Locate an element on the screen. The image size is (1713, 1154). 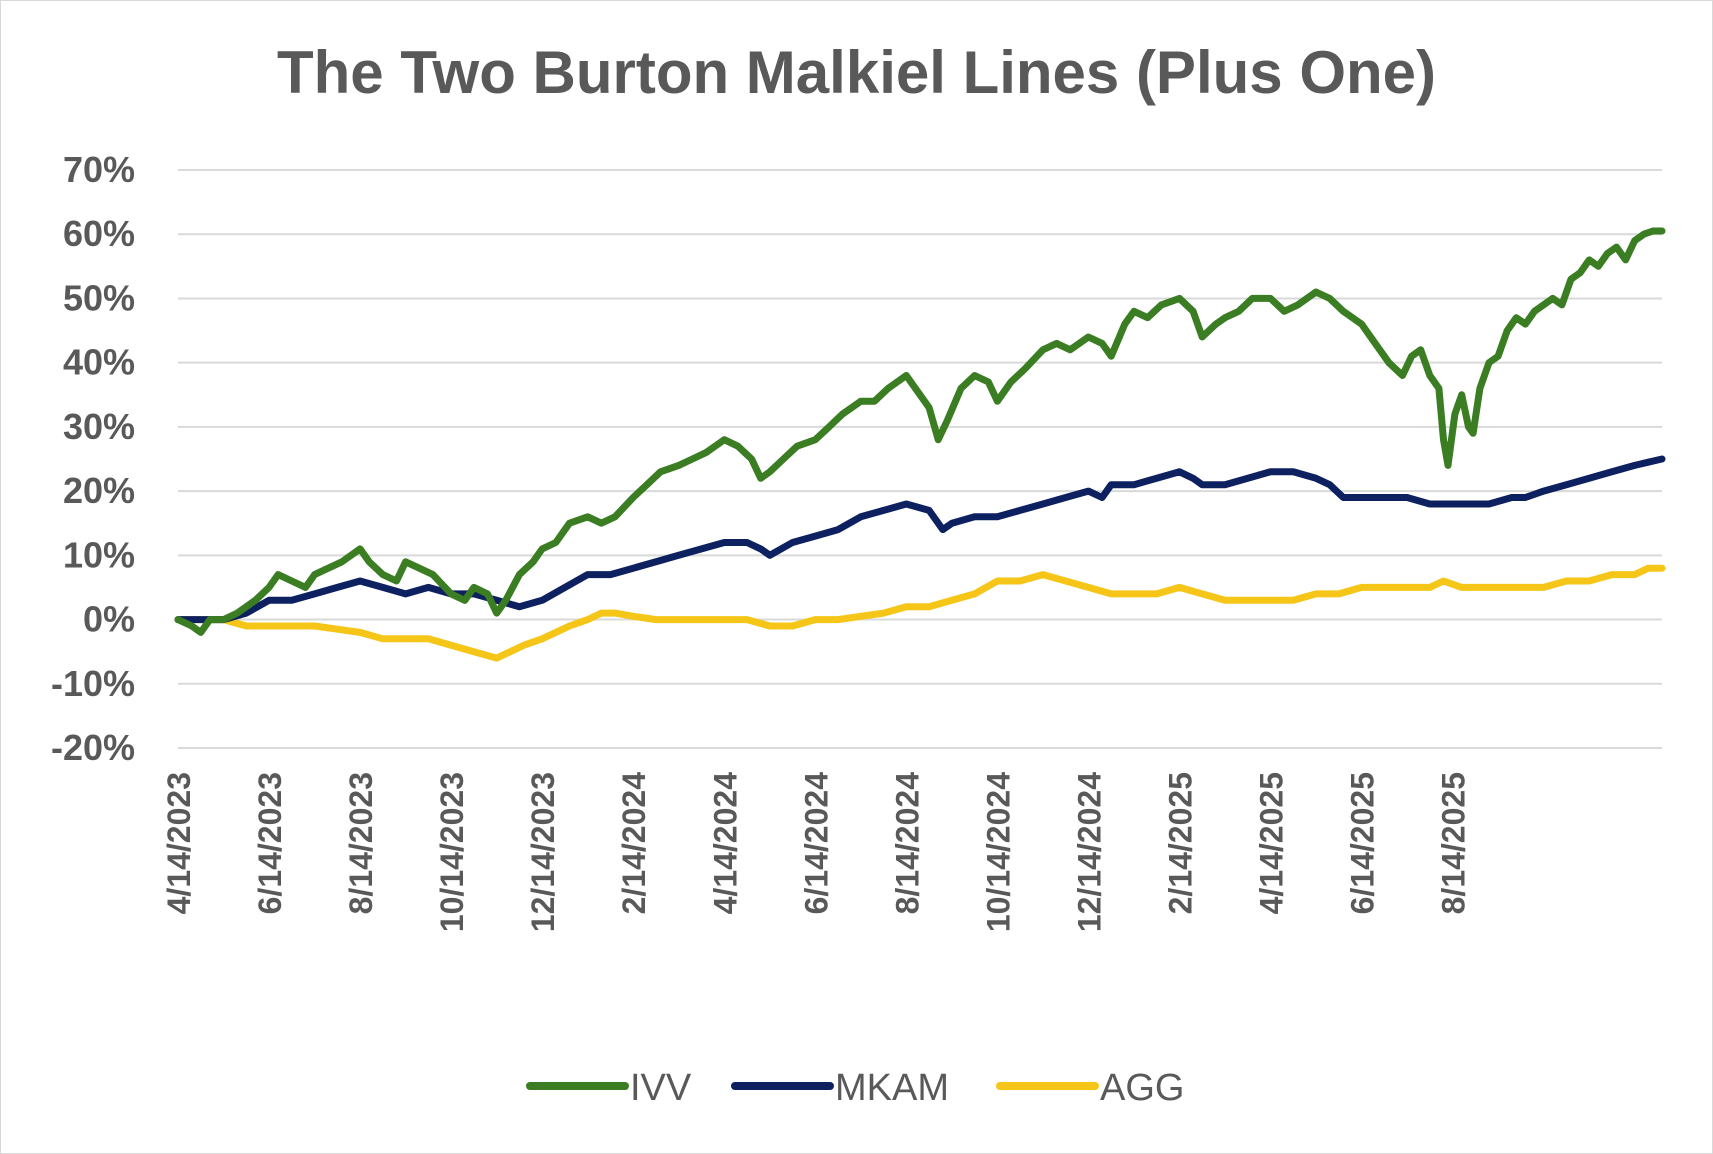
x-tick-label: 10/14/2023 is located at coordinates (452, 852).